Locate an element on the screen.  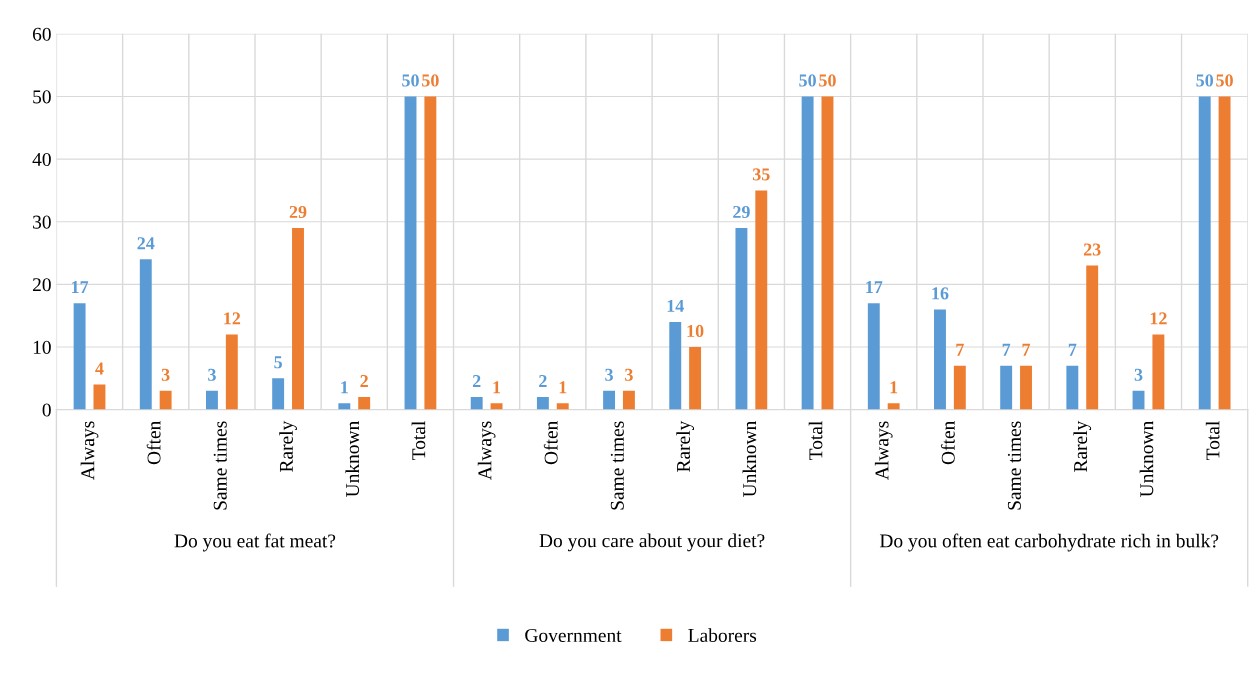
y-tick-label: 30 is located at coordinates (42, 222).